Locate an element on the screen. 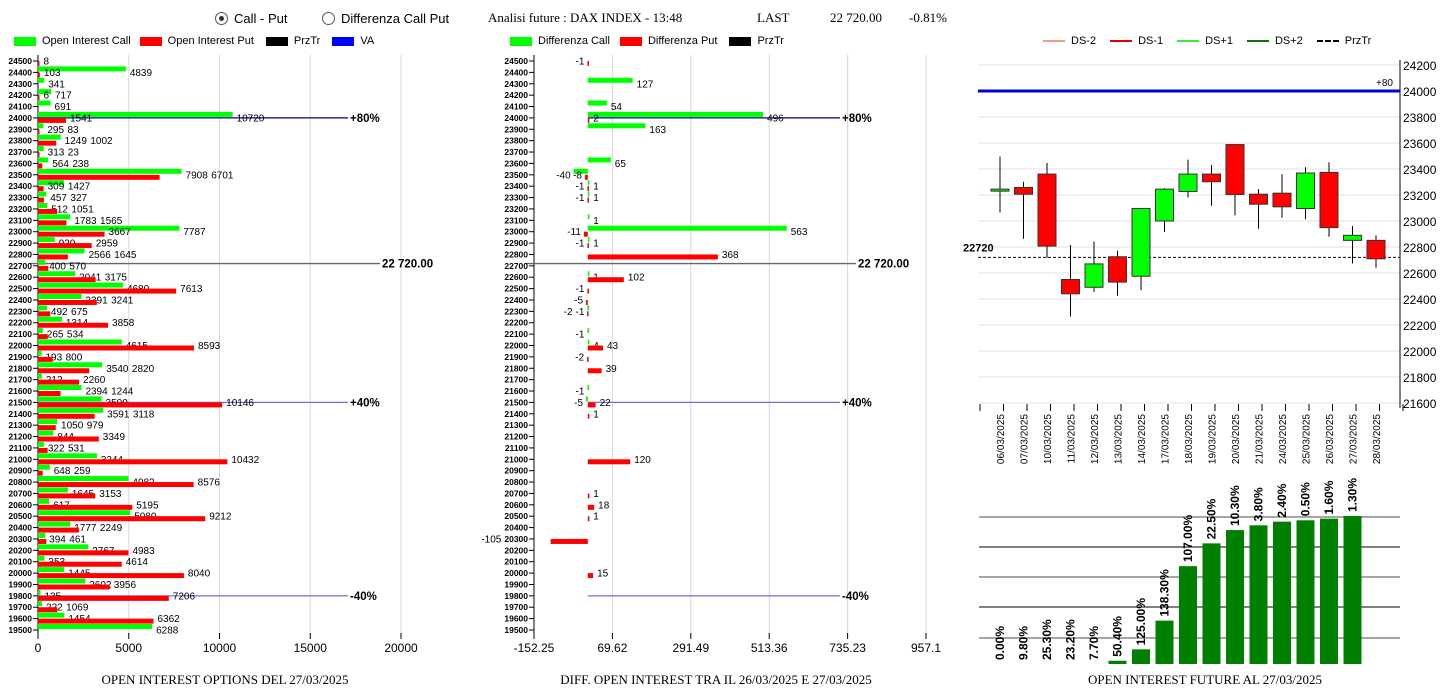 This screenshot has width=1441, height=689. bar-value-label: 8593 is located at coordinates (209, 346).